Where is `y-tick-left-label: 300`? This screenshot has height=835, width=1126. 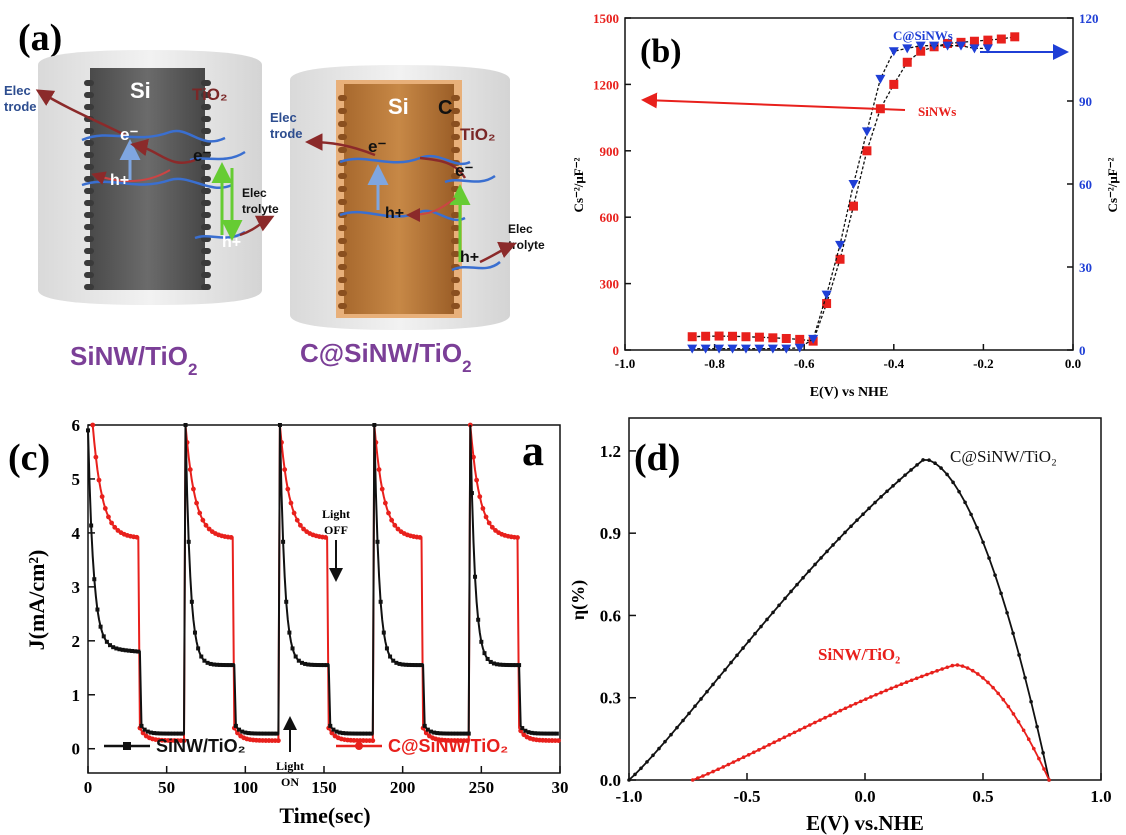 y-tick-left-label: 300 is located at coordinates (610, 284).